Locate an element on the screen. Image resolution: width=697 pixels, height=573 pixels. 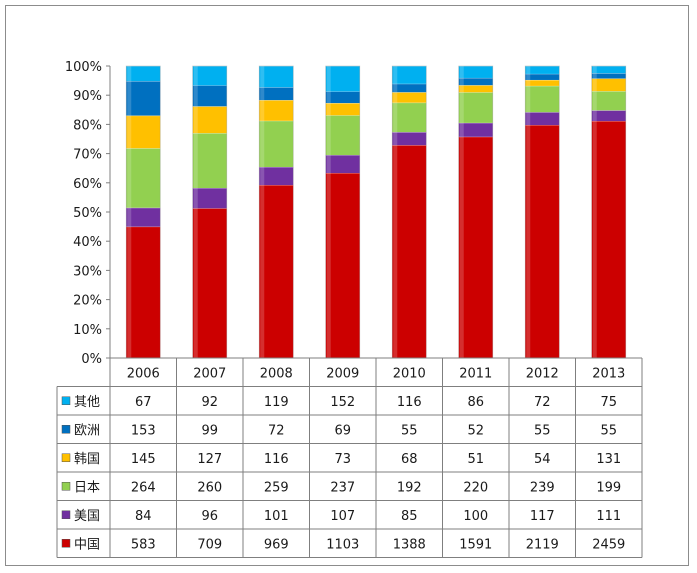
data-label: 116 is located at coordinates (409, 402).